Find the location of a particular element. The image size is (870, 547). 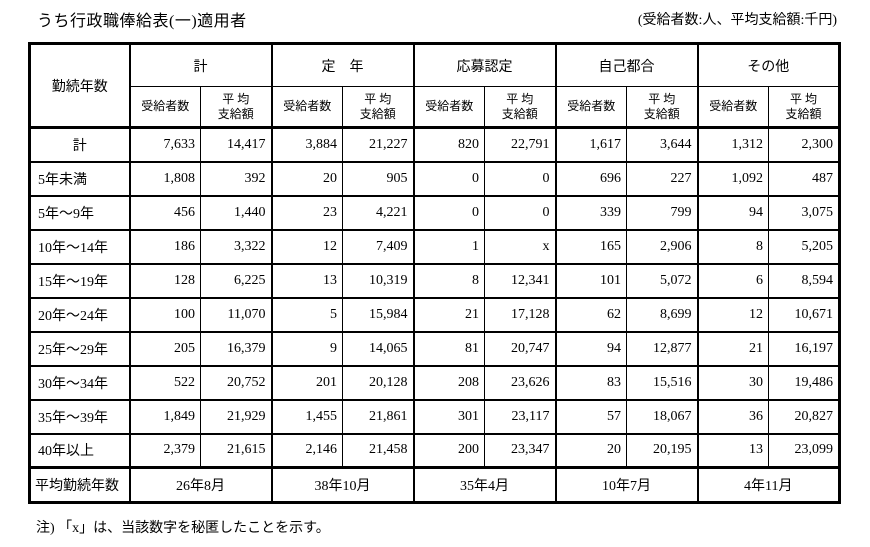

value-cell: 6,225 is located at coordinates (236, 280).